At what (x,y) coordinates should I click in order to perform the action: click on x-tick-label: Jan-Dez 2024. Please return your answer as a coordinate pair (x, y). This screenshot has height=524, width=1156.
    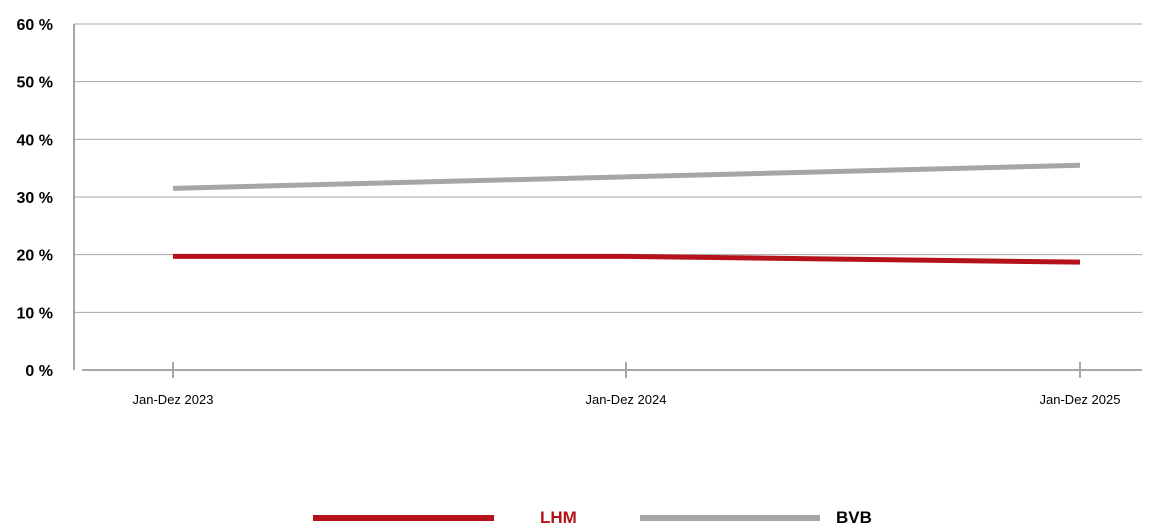
    Looking at the image, I should click on (626, 399).